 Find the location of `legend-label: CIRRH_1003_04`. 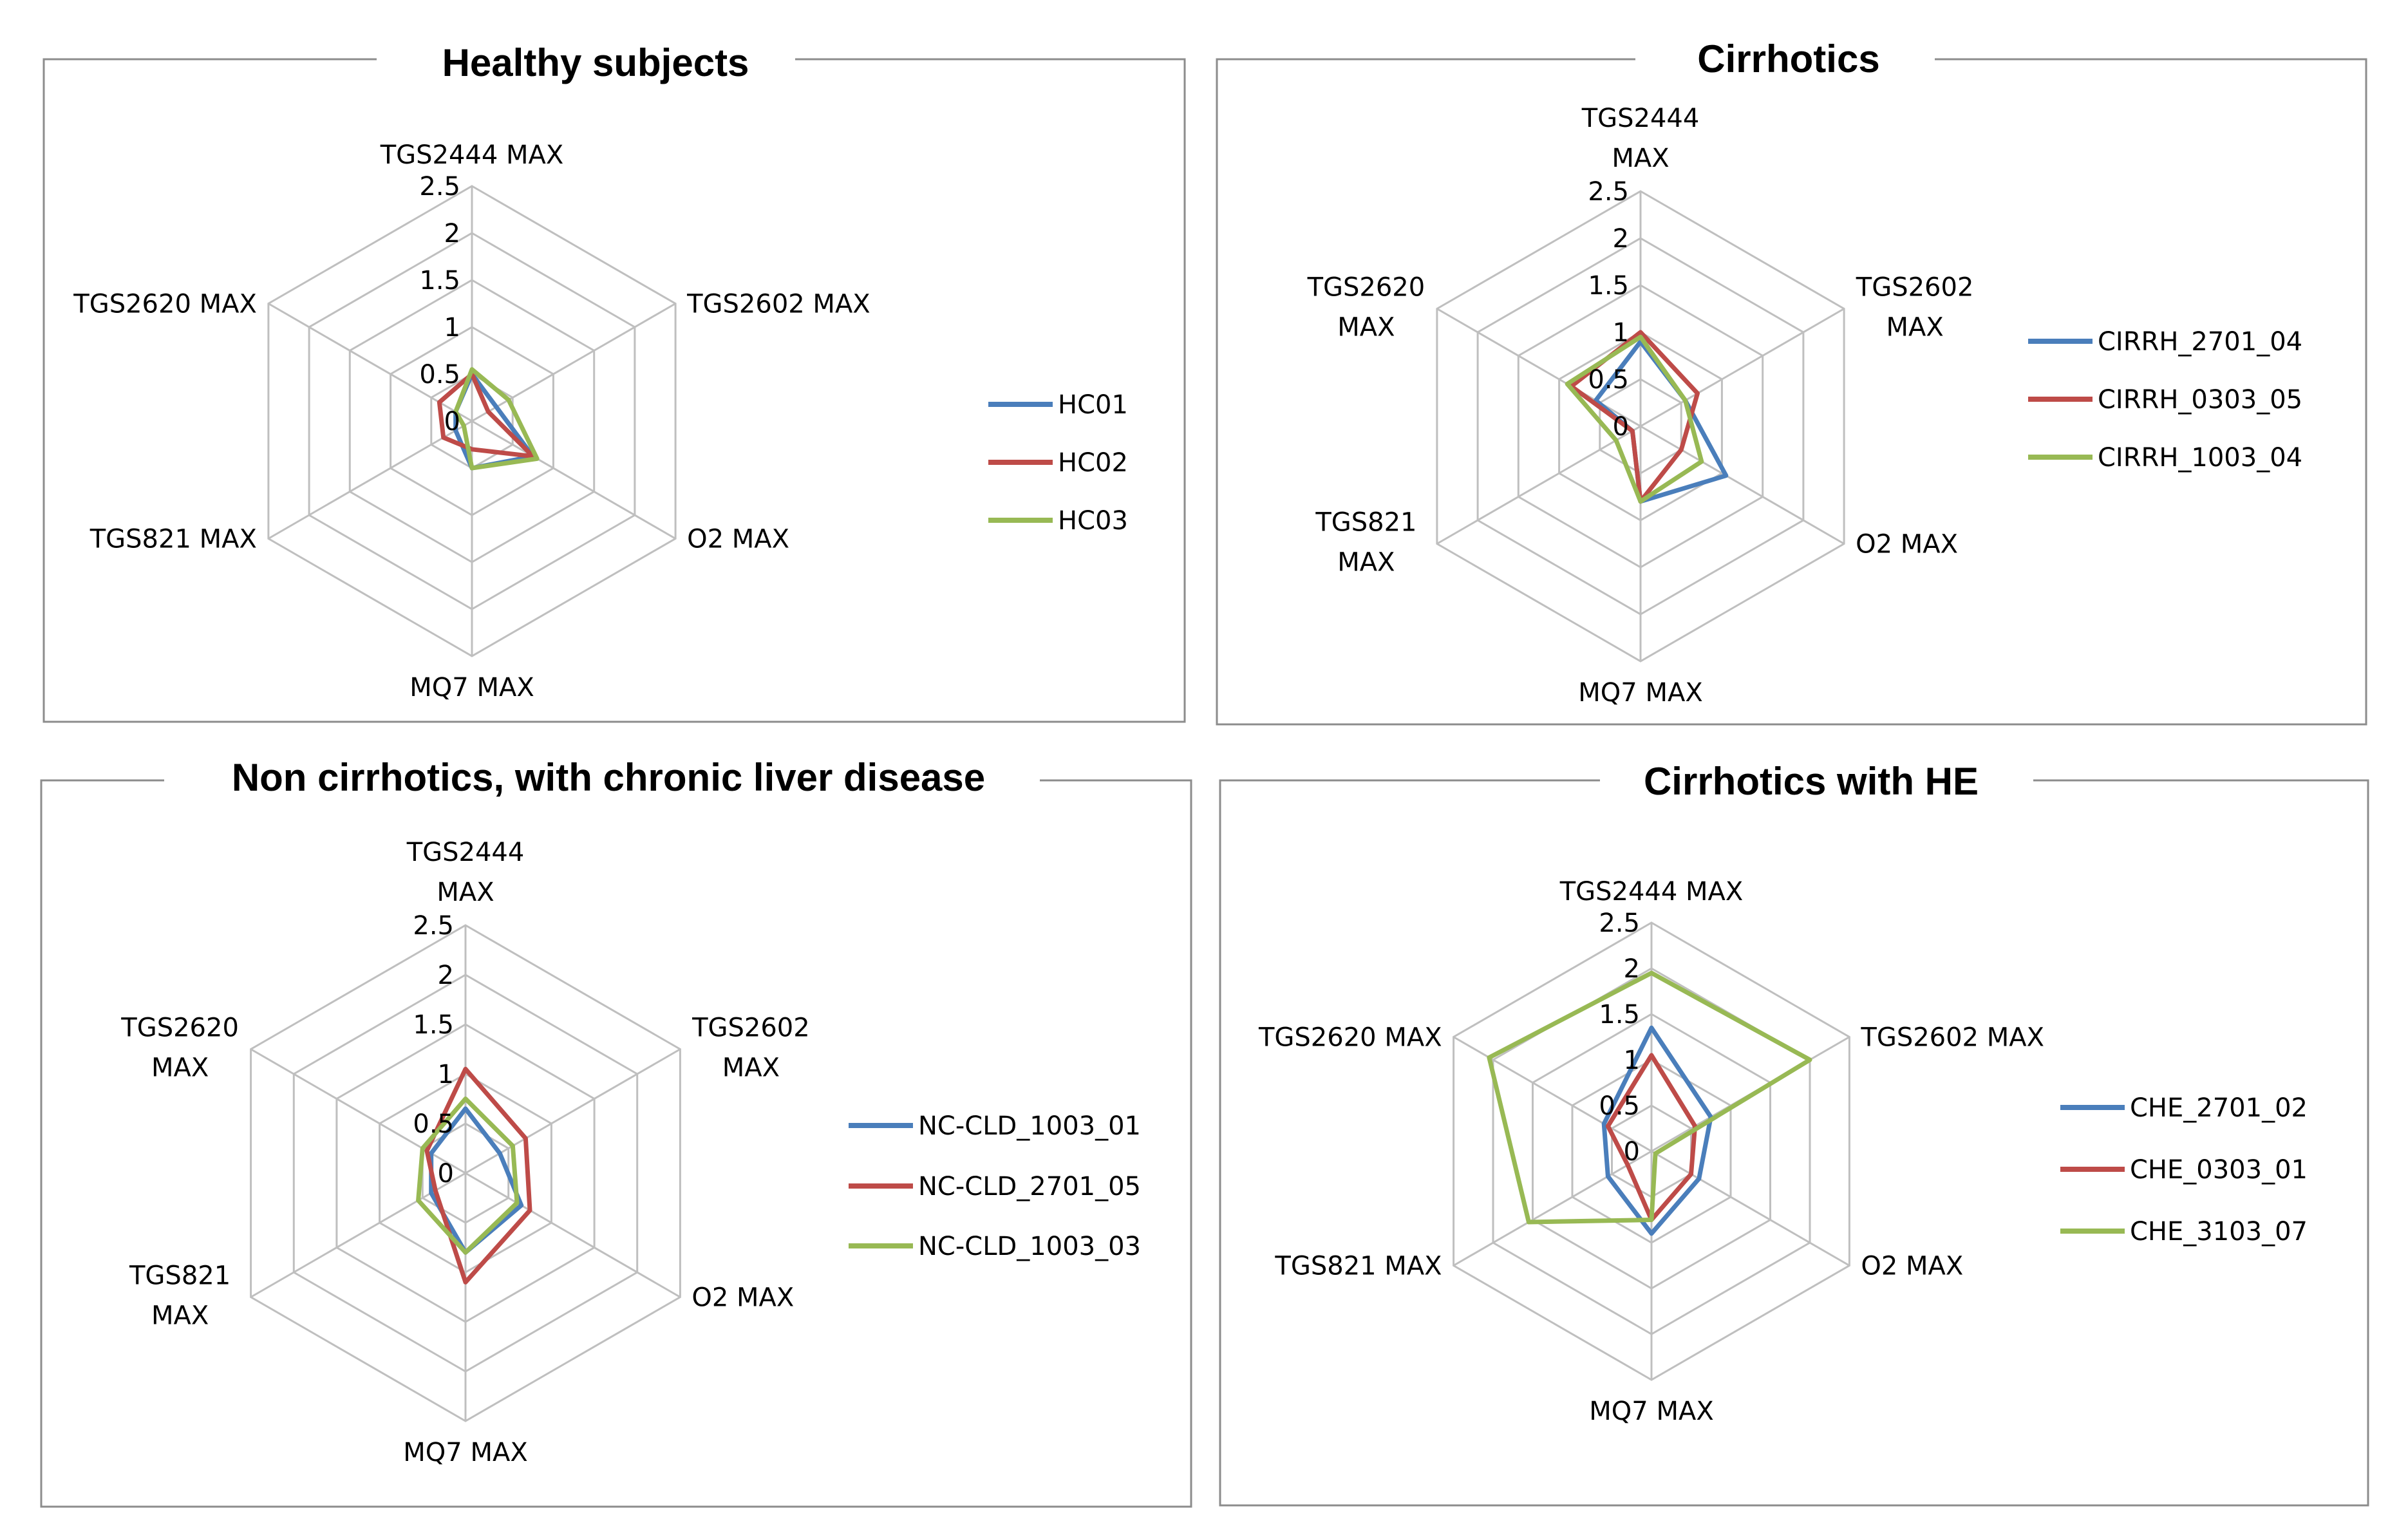

legend-label: CIRRH_1003_04 is located at coordinates (2200, 458).